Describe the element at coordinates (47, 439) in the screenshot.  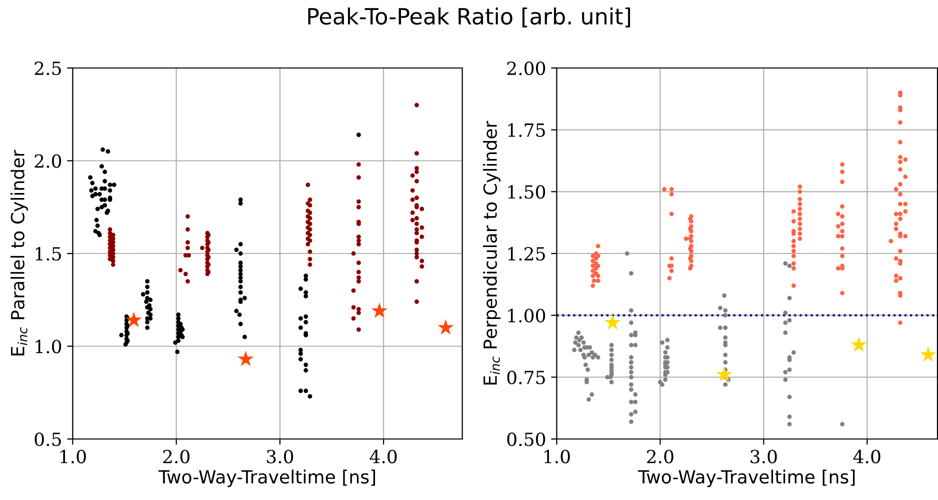
I see `y-tick-label: 0.5` at that location.